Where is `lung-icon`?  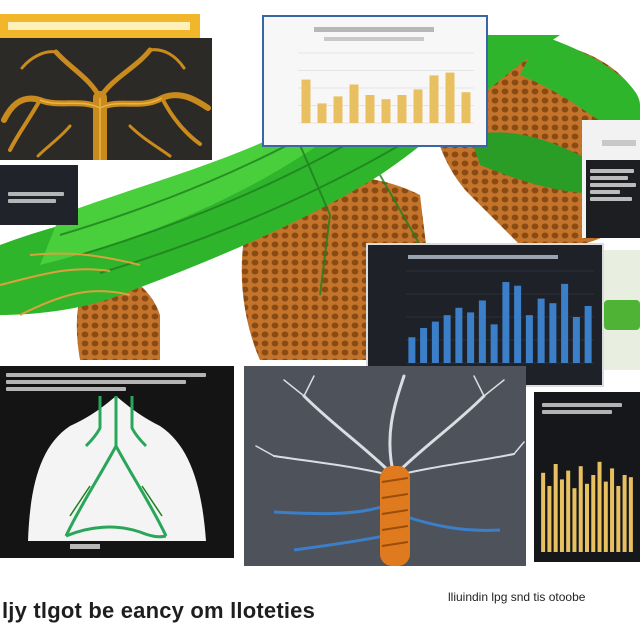
lung-icon is located at coordinates (117, 468).